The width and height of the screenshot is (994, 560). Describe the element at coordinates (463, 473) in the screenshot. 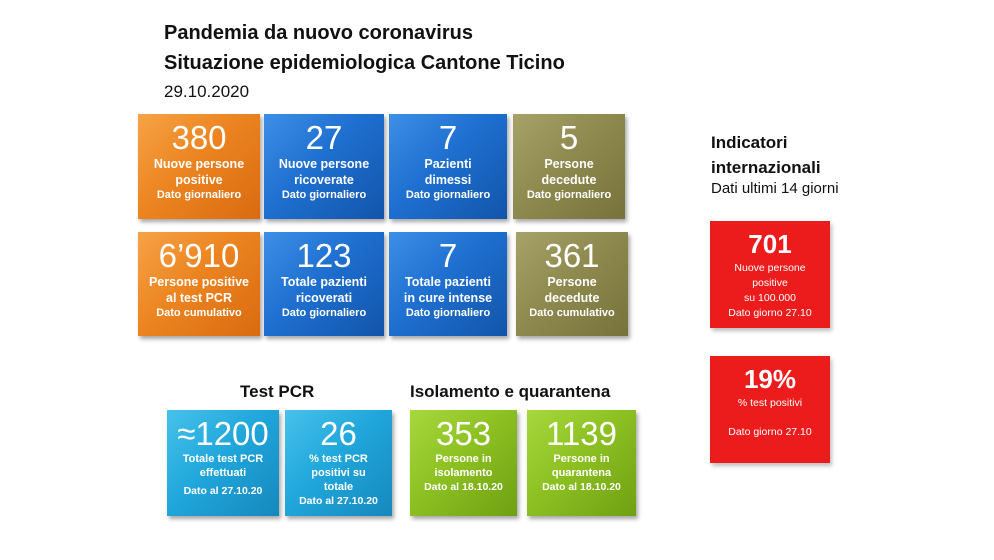

I see `tile-label: isolamento` at that location.